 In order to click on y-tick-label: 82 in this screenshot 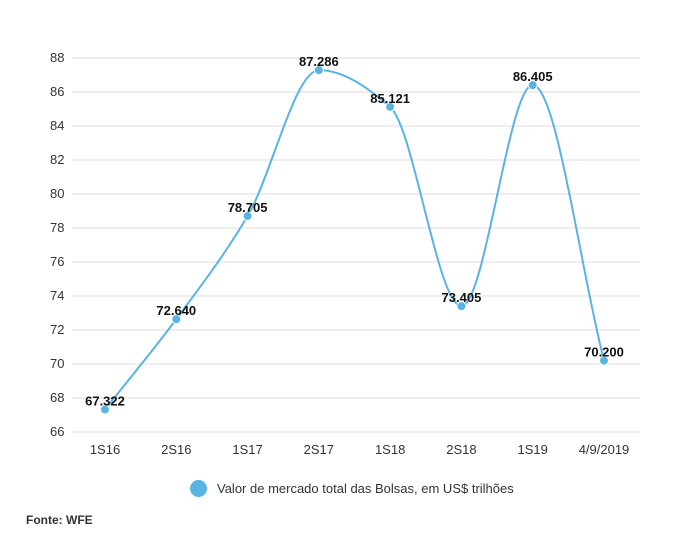, I will do `click(57, 159)`.